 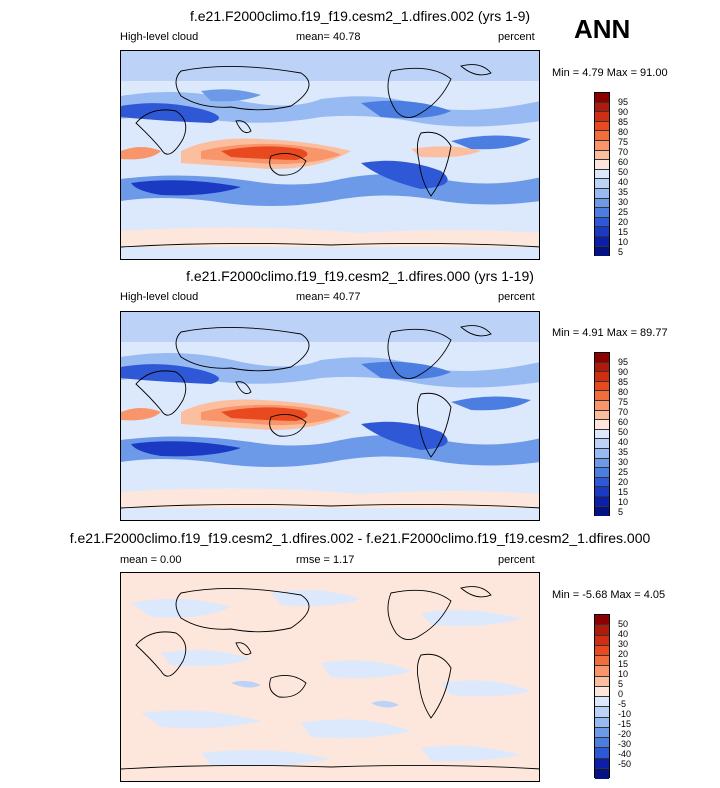 I want to click on panel-1-cb-label: 20, so click(x=623, y=222).